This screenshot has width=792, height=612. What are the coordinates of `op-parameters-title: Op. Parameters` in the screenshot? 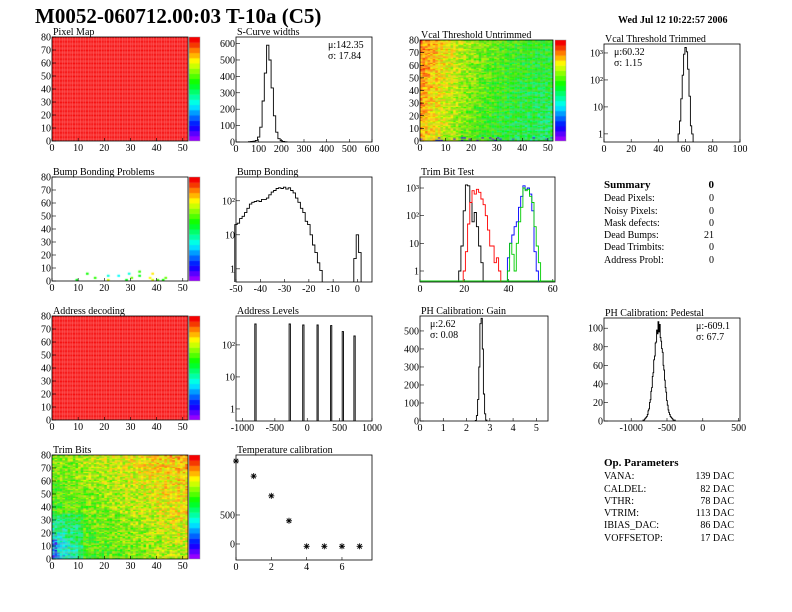 It's located at (641, 463).